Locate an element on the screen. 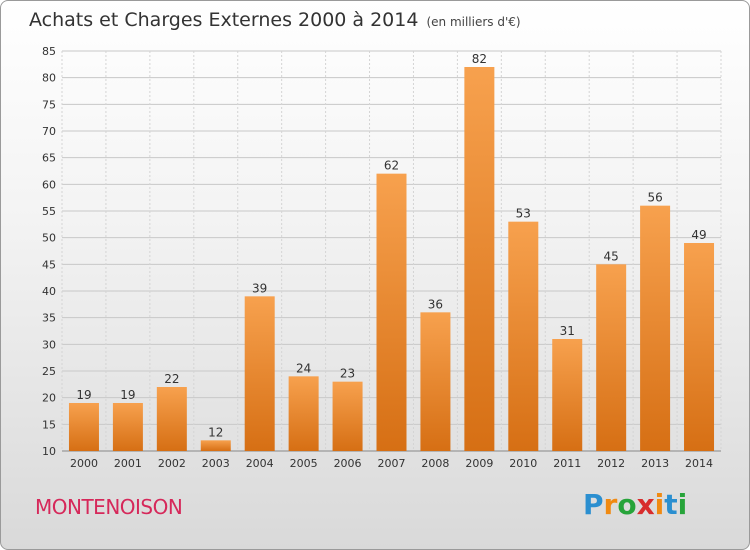 The height and width of the screenshot is (550, 750). x-tick-label: 2013 is located at coordinates (655, 463).